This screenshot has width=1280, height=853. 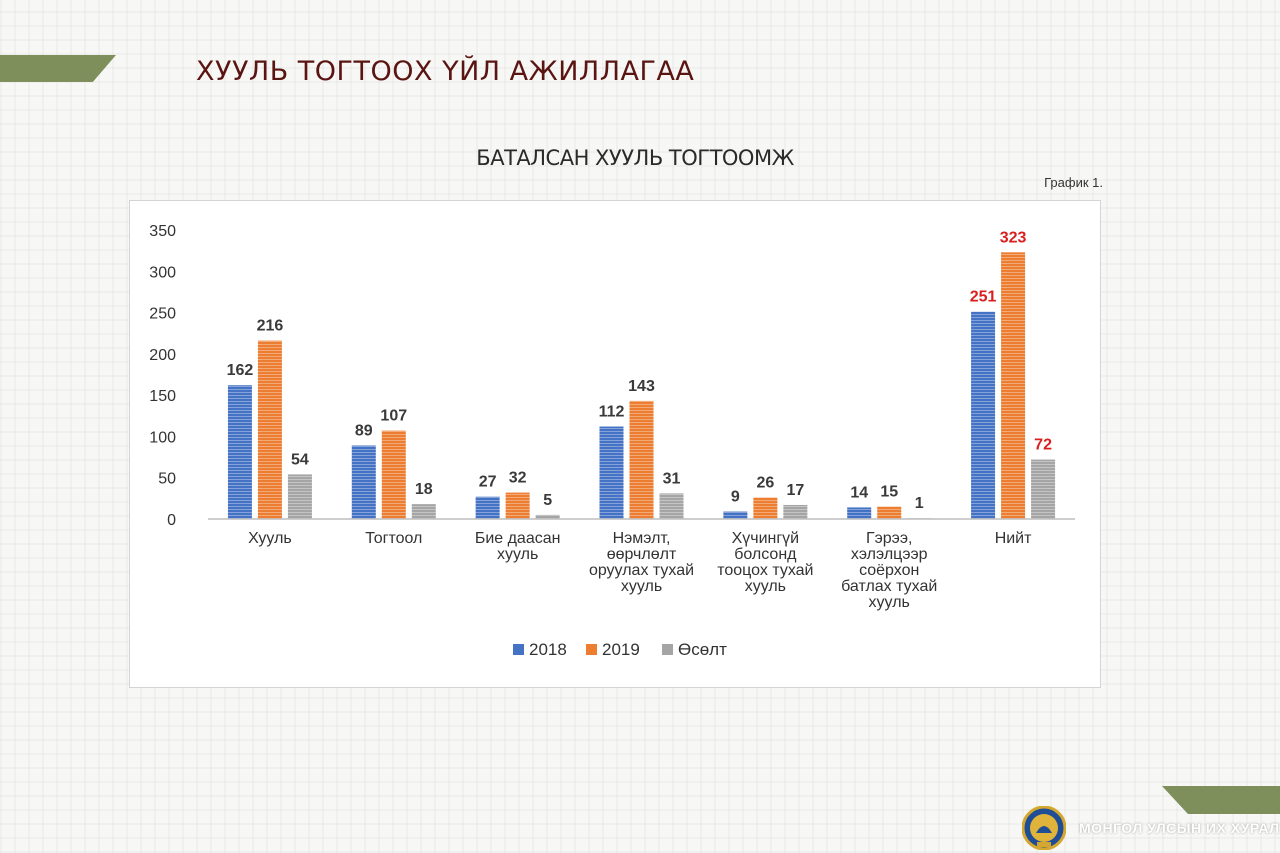 I want to click on page-title: ХУУЛЬ ТОГТООХ ҮЙЛ АЖИЛЛАГАА, so click(x=445, y=71).